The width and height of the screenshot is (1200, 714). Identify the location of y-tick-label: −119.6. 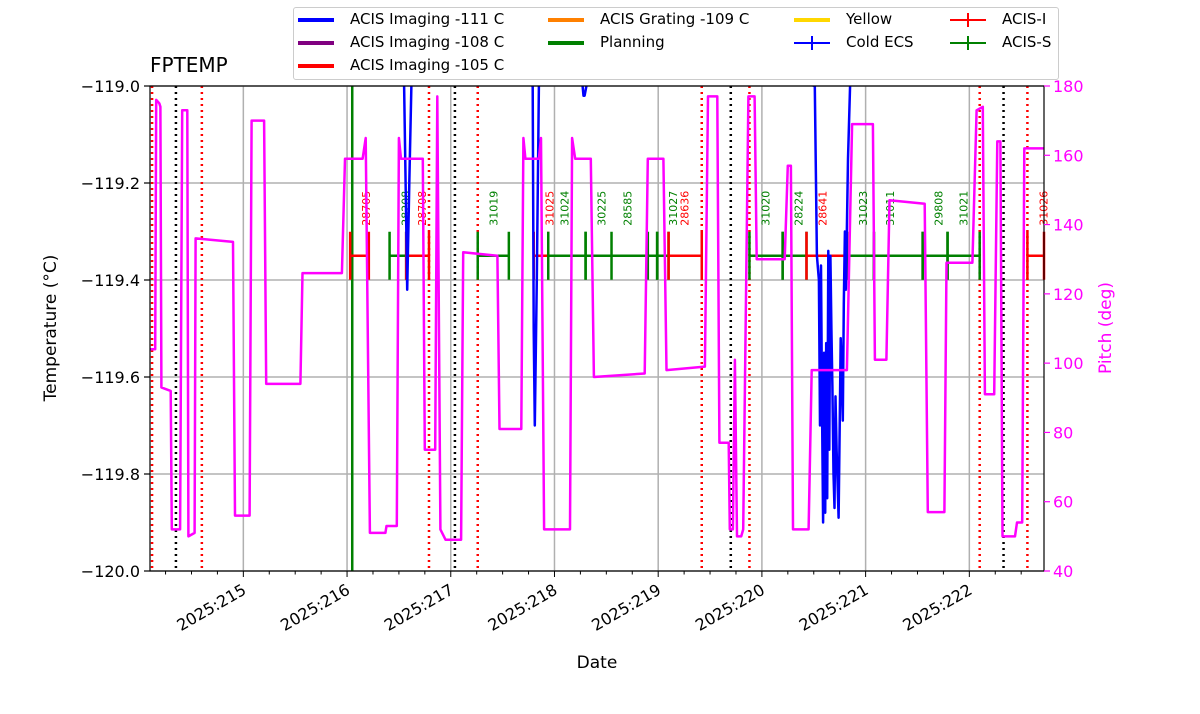
(110, 377).